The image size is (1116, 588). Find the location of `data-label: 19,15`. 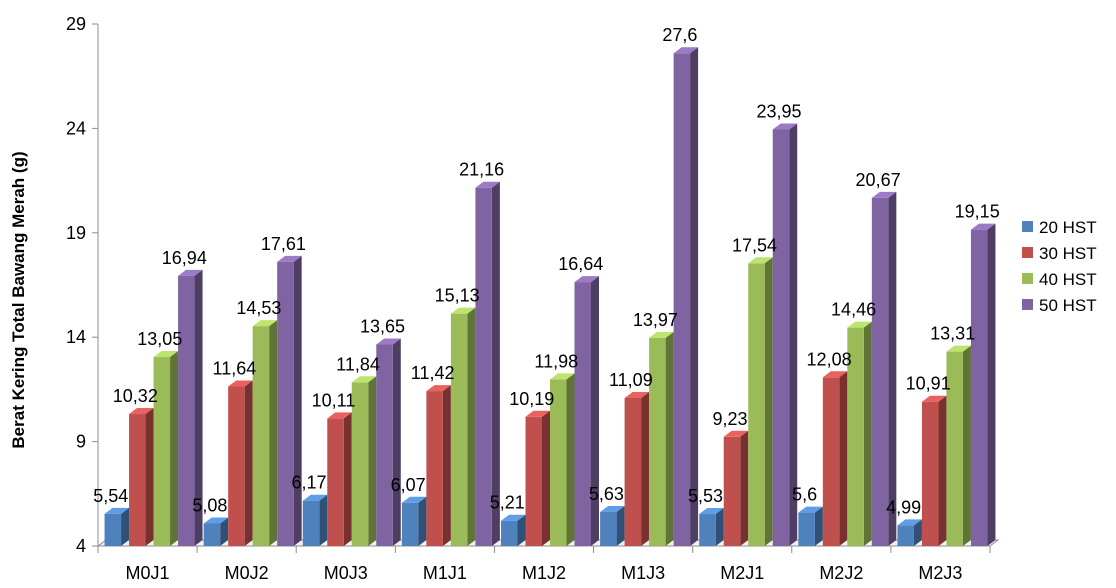

data-label: 19,15 is located at coordinates (977, 212).